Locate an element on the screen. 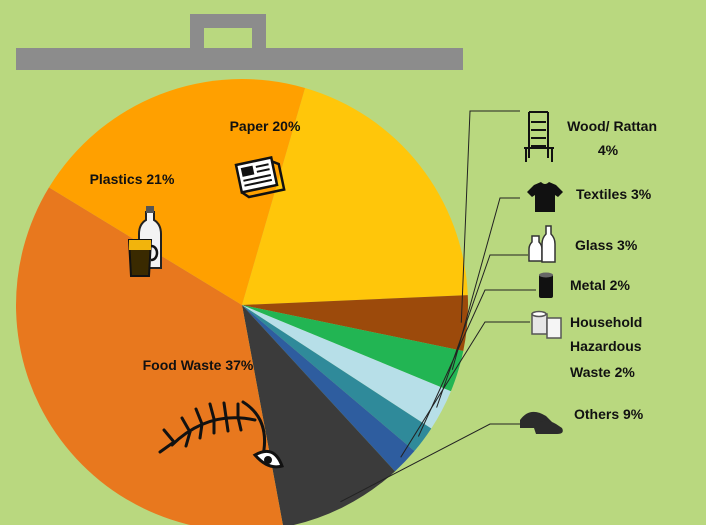 This screenshot has height=525, width=706. lid-bar is located at coordinates (239, 59).